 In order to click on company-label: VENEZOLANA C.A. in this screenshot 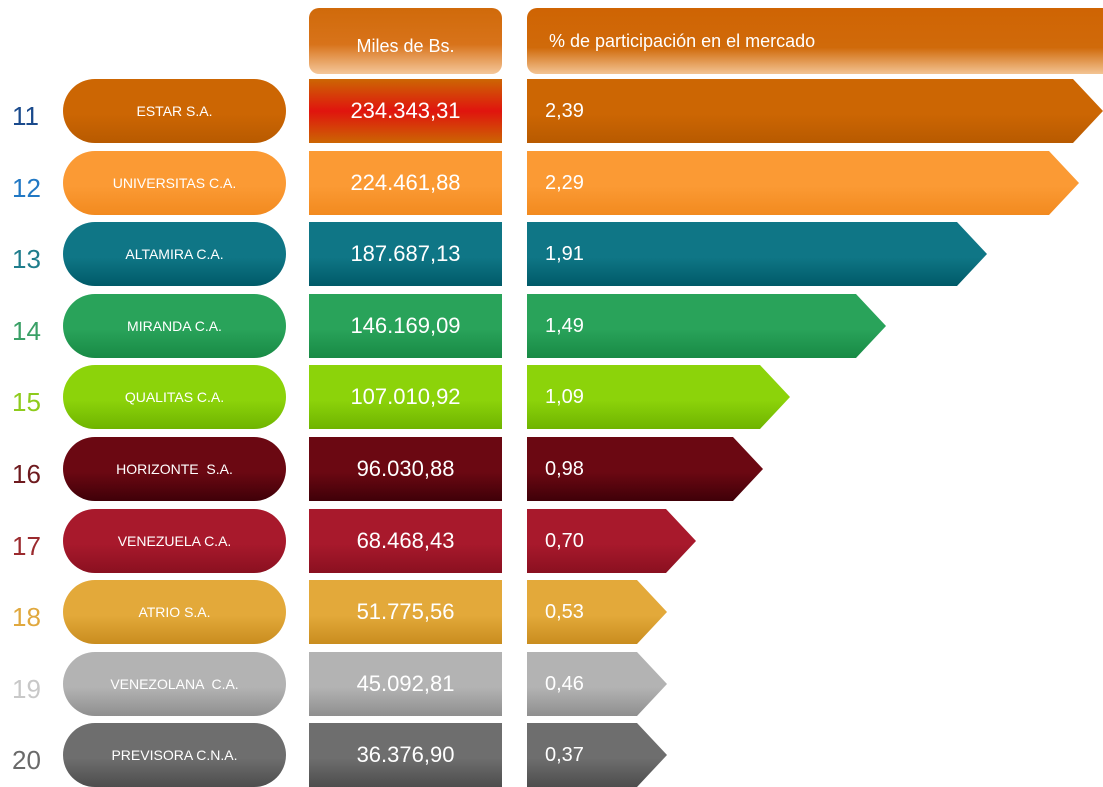, I will do `click(174, 684)`.